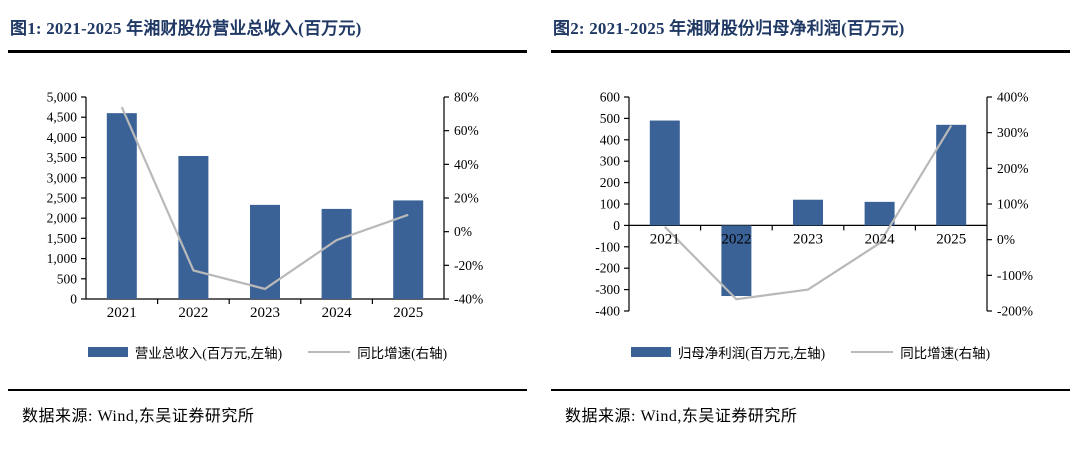  Describe the element at coordinates (810, 390) in the screenshot. I see `figure-2-bottom-rule` at that location.